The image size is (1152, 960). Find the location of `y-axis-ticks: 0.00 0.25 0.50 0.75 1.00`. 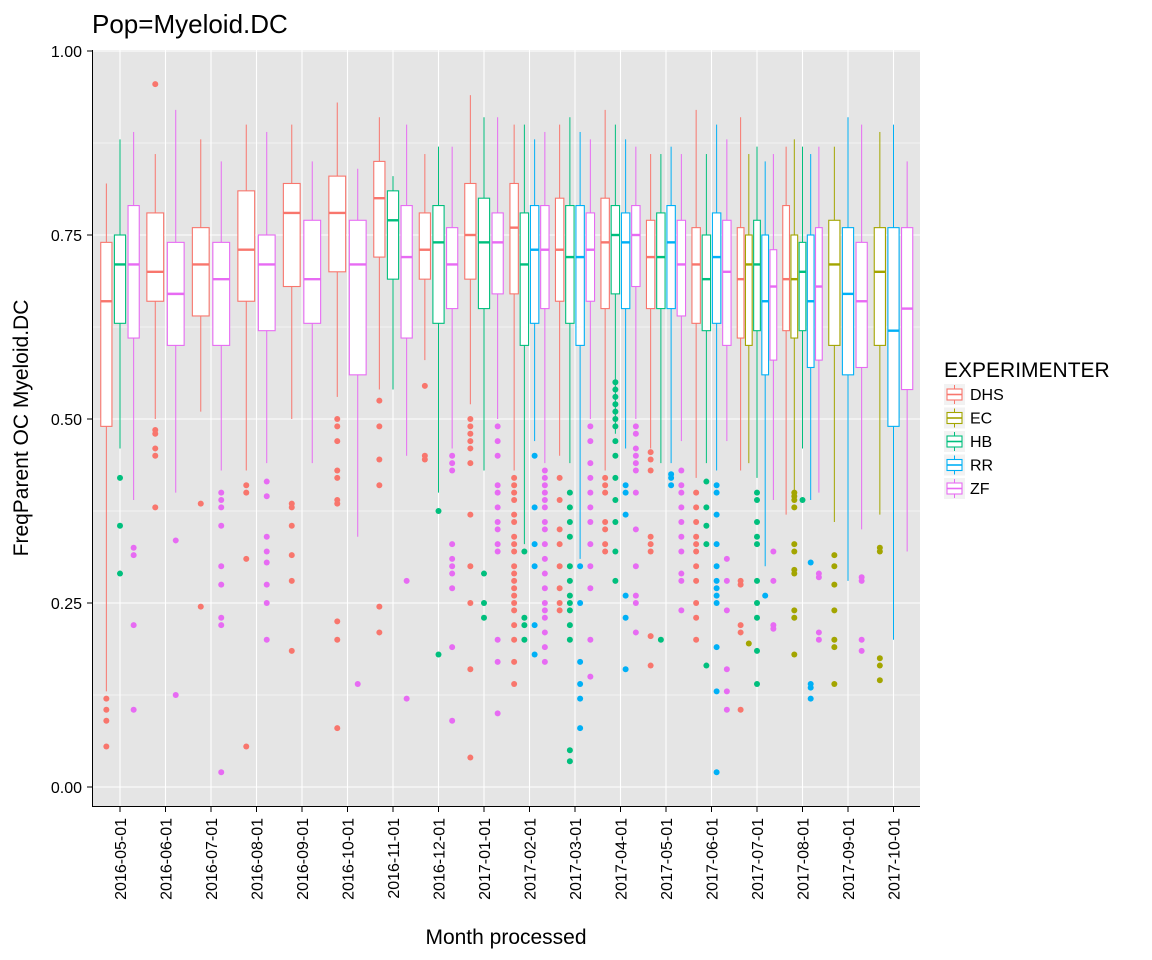

y-axis-ticks: 0.00 0.25 0.50 0.75 1.00 is located at coordinates (71, 420).